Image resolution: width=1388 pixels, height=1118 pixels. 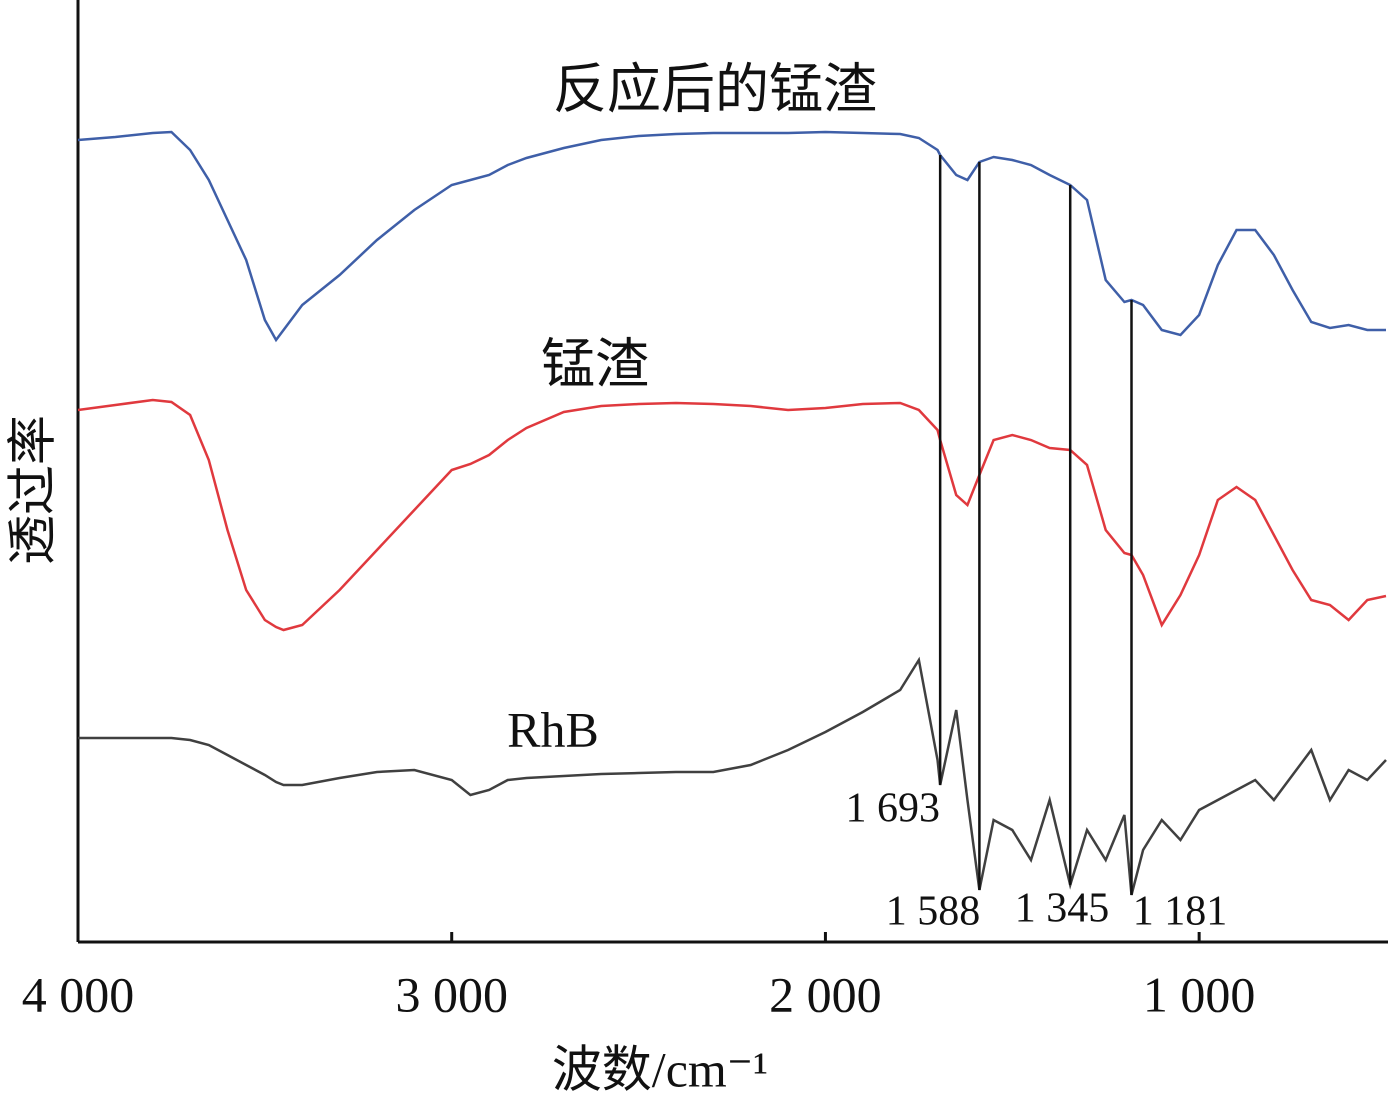 I want to click on x-axis-label: 波数/cm⁻¹, so click(x=660, y=1069).